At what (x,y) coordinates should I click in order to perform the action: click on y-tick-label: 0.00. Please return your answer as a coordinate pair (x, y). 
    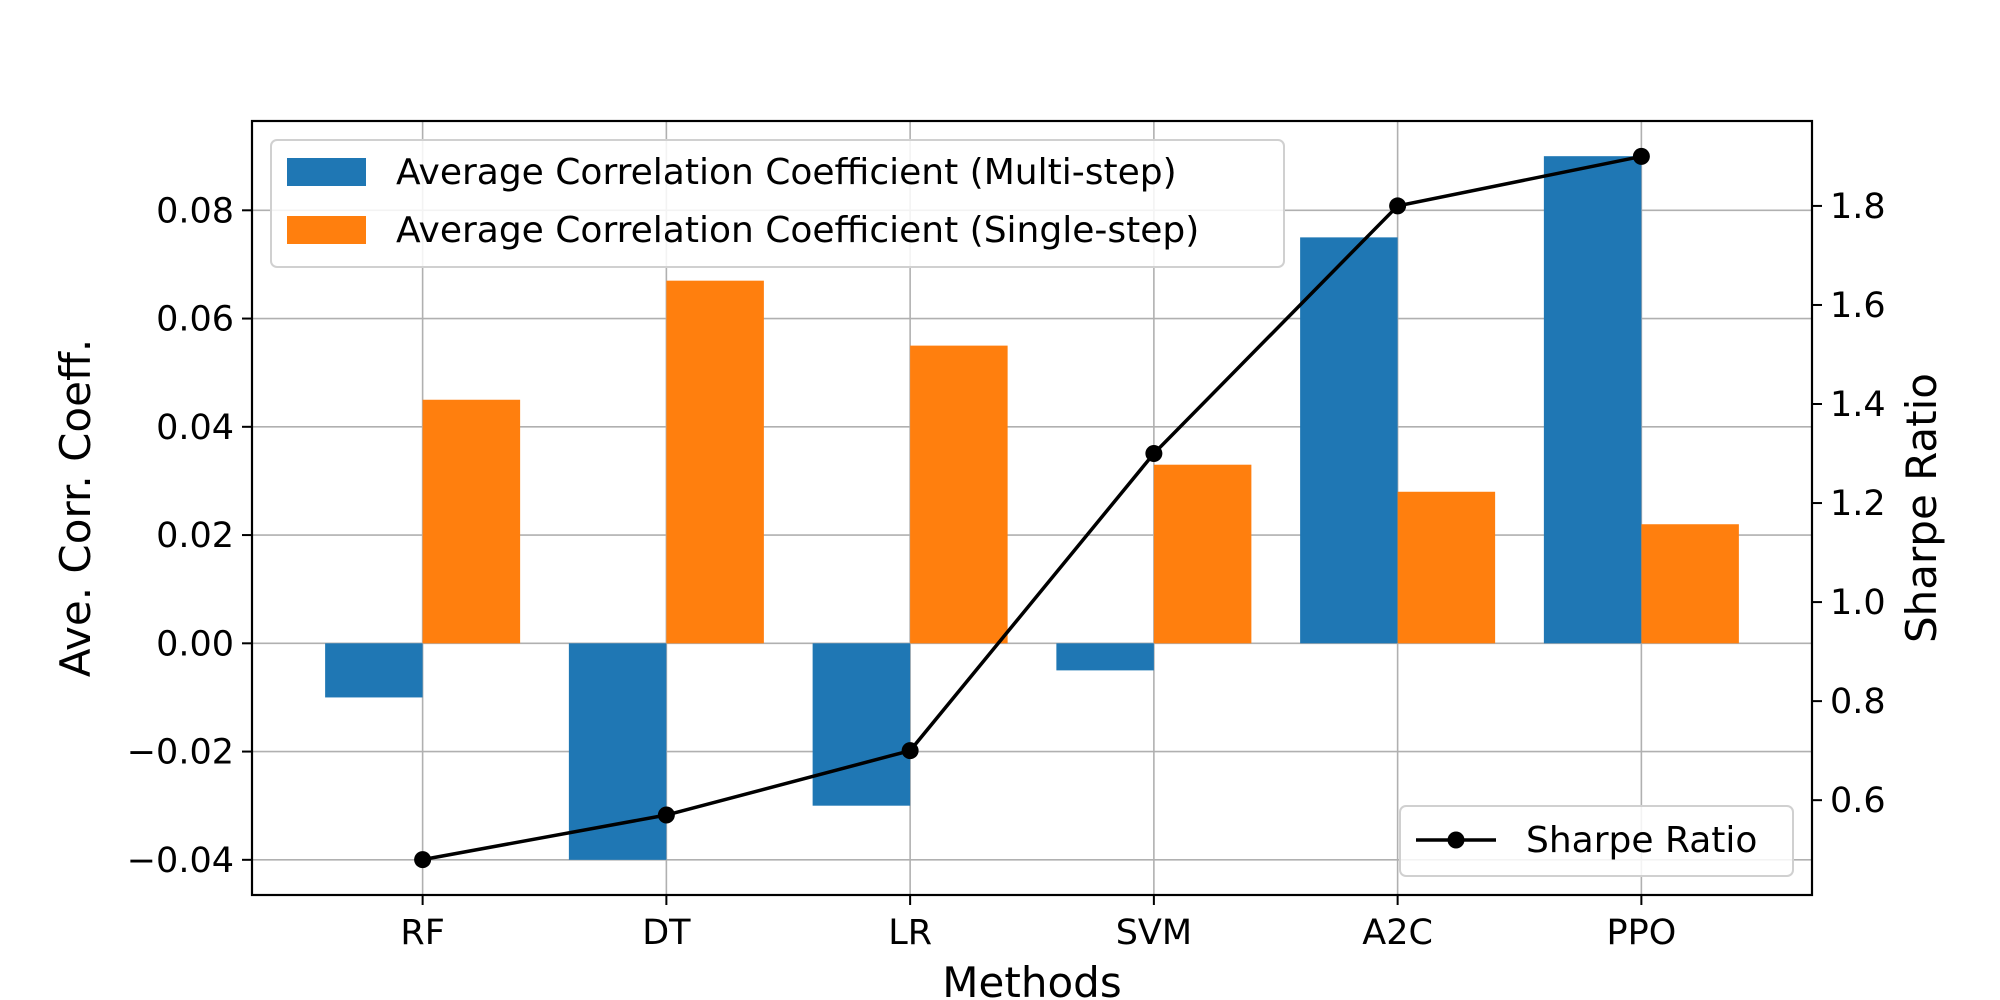
    Looking at the image, I should click on (195, 644).